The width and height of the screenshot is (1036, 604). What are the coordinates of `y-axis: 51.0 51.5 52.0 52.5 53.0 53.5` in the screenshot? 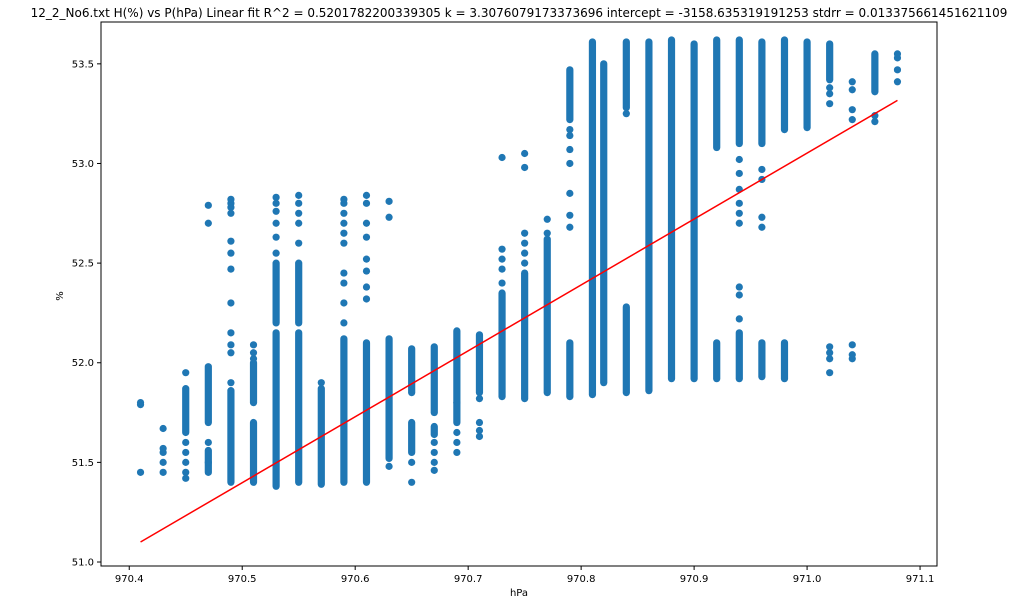 It's located at (86, 314).